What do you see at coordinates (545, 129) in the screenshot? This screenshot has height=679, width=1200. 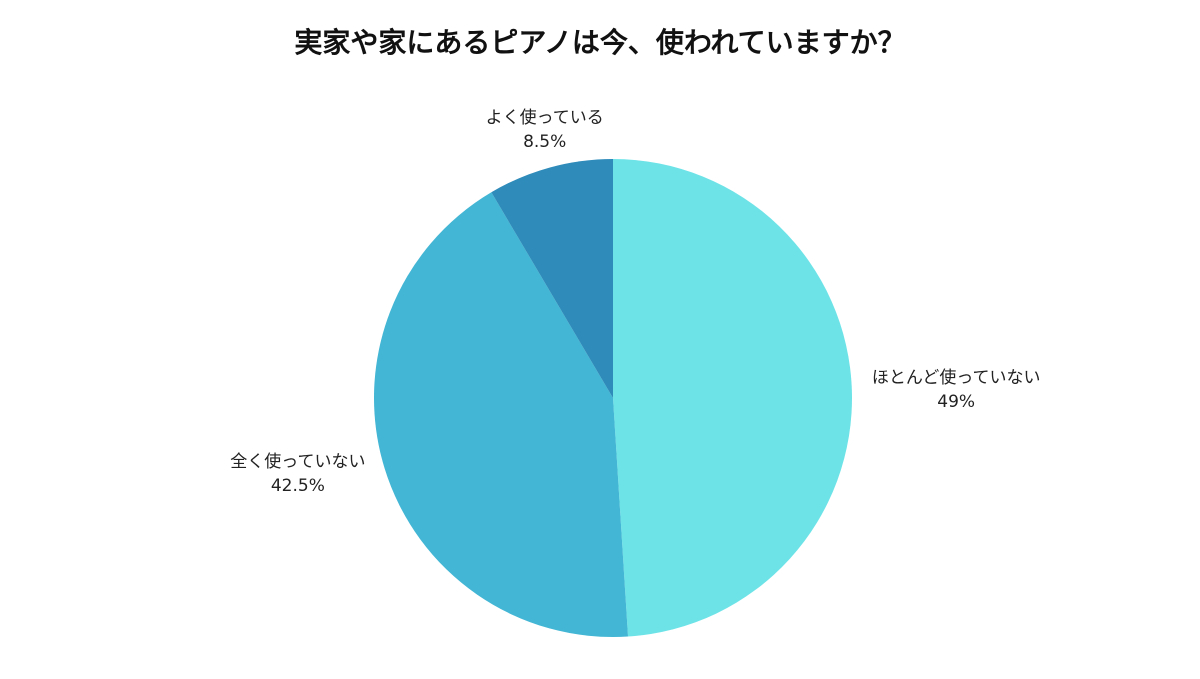 I see `slice-label: よく使っている 8.5%` at bounding box center [545, 129].